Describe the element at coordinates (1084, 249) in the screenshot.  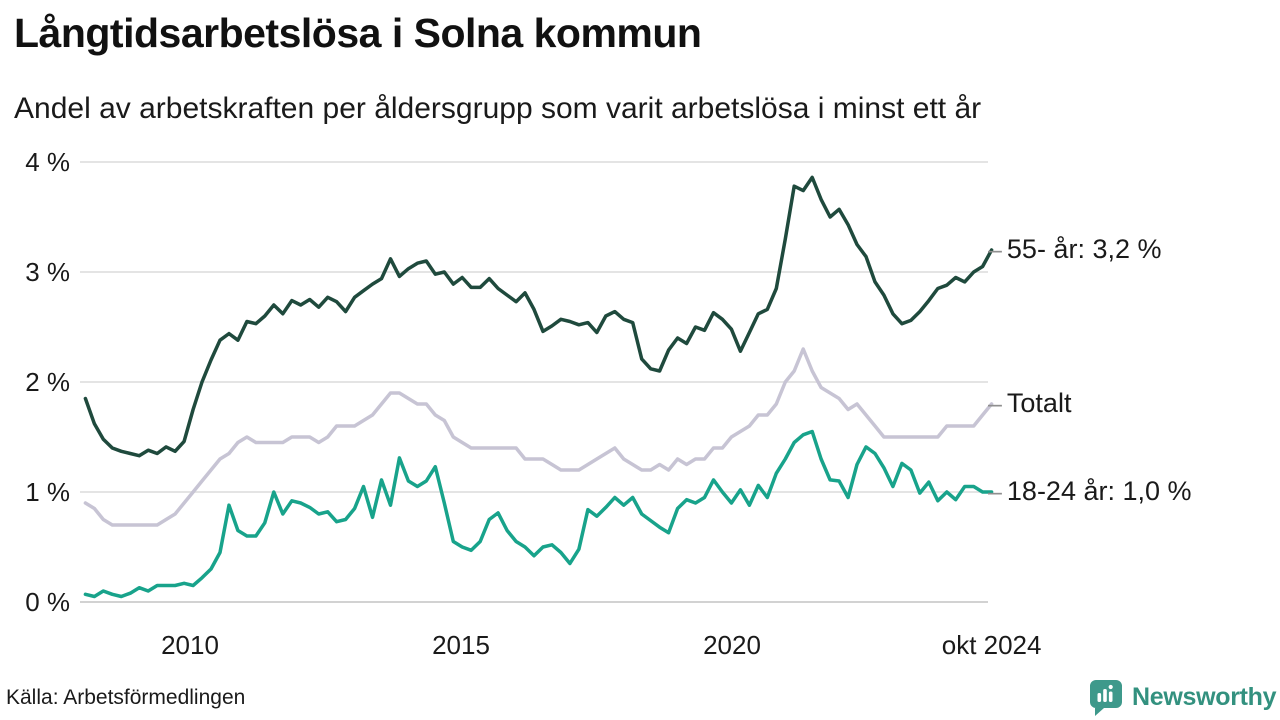
I see `end-label-text: 55- år: 3,2 %` at that location.